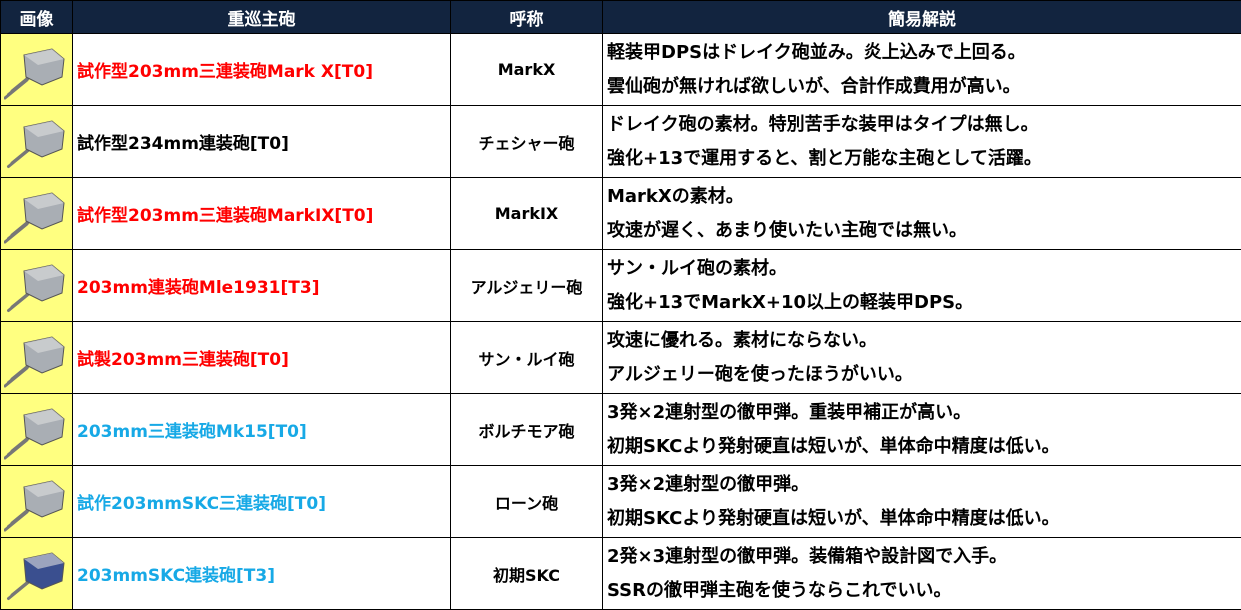 This screenshot has width=1241, height=610. What do you see at coordinates (262, 502) in the screenshot?
I see `turret-name: 試作203mmSKC三連装砲[T0]` at bounding box center [262, 502].